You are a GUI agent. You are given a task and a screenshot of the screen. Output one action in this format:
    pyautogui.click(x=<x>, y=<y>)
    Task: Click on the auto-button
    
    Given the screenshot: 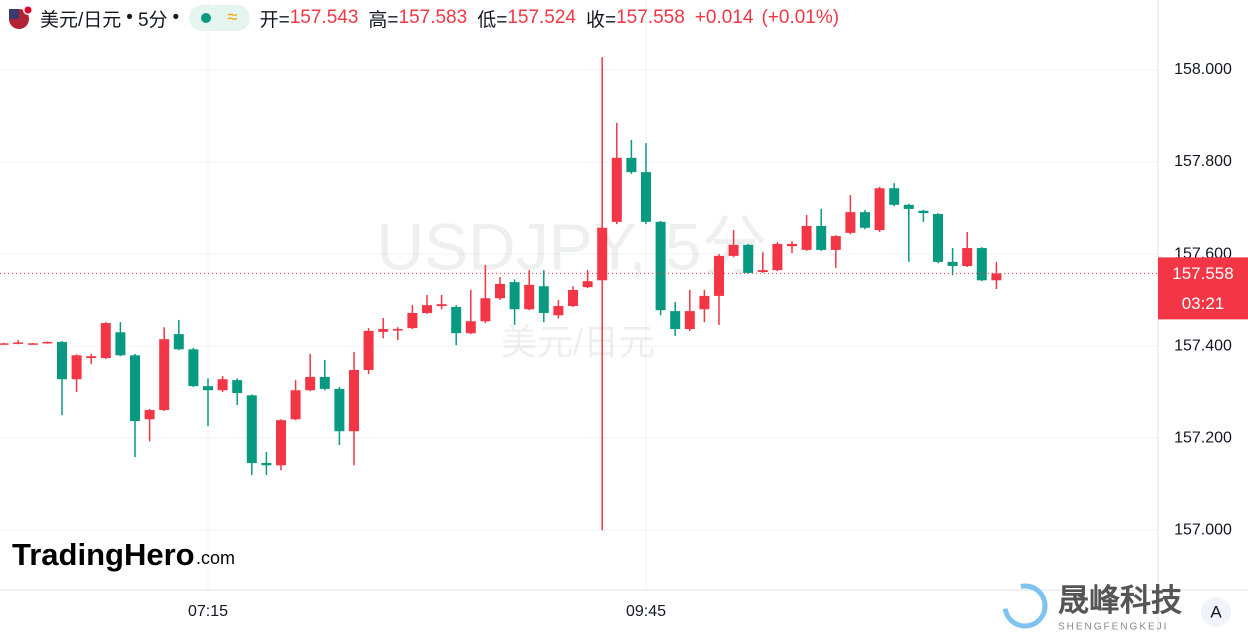 What is the action you would take?
    pyautogui.click(x=1216, y=612)
    